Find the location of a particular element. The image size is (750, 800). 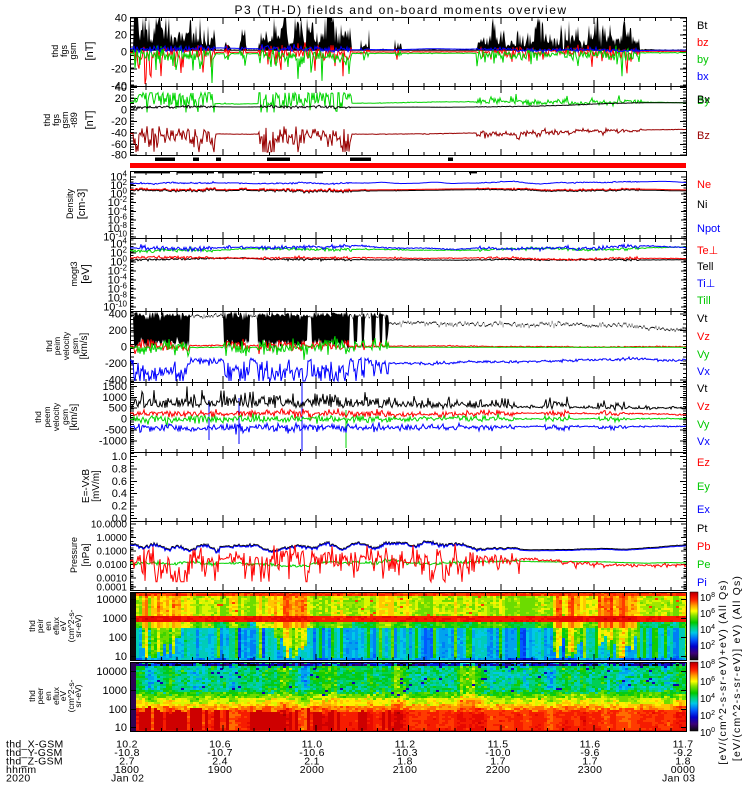

svg-text: Vt is located at coordinates (702, 319).